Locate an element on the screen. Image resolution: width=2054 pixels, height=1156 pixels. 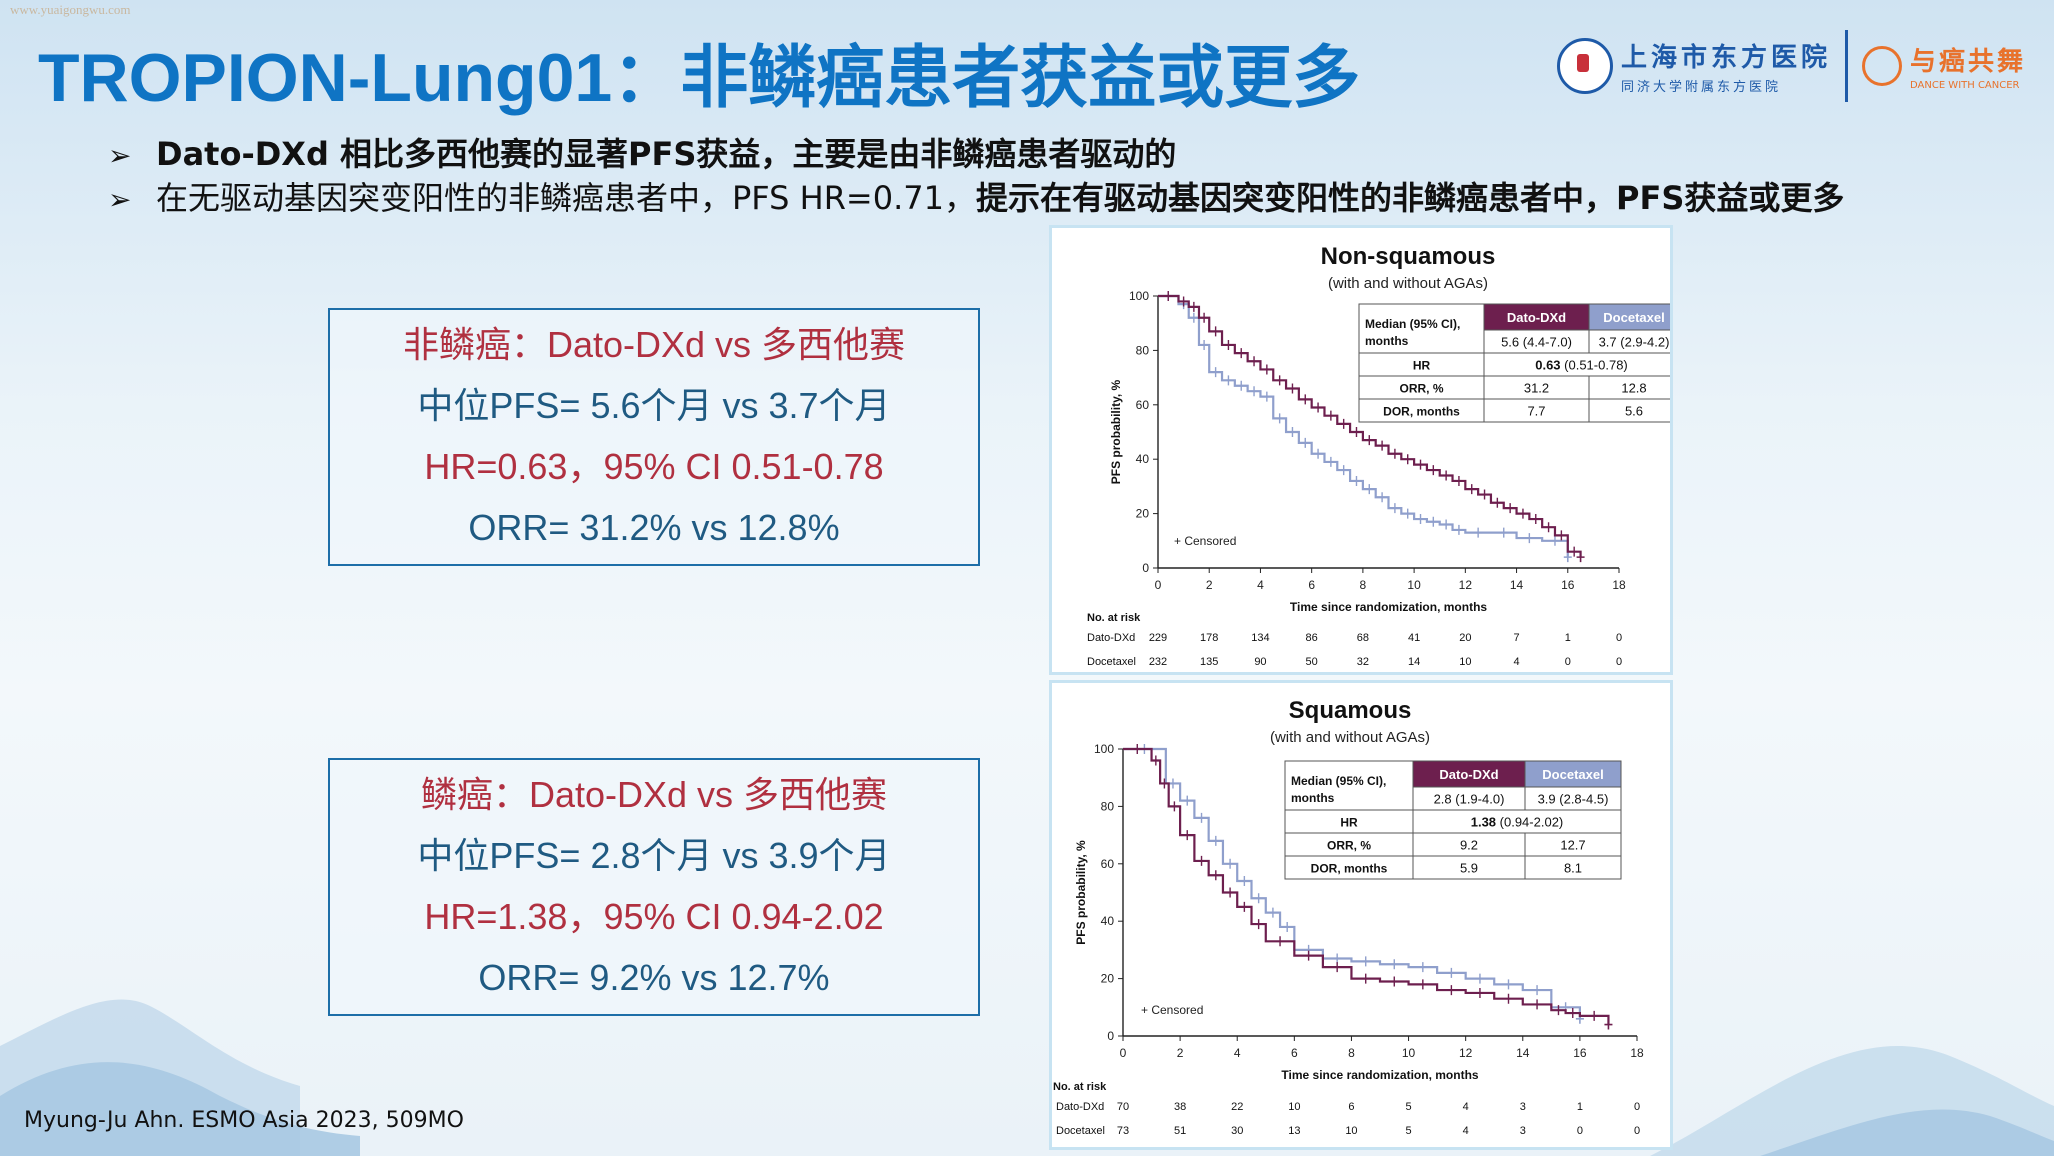
at-risk-value: 7 is located at coordinates (1516, 638).